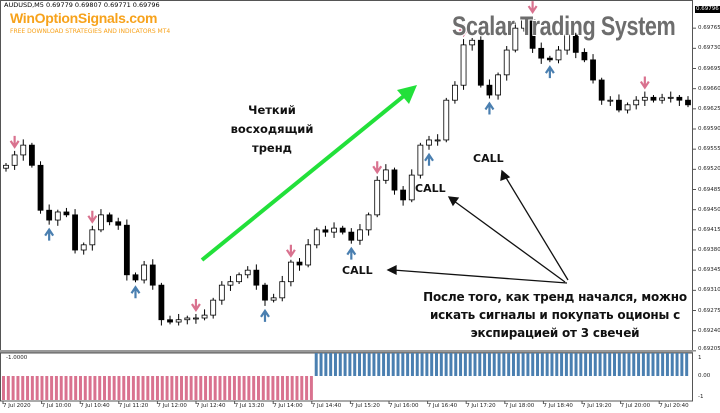 The height and width of the screenshot is (413, 720). What do you see at coordinates (442, 406) in the screenshot?
I see `time-tick-label: 7 Jul 16:40` at bounding box center [442, 406].